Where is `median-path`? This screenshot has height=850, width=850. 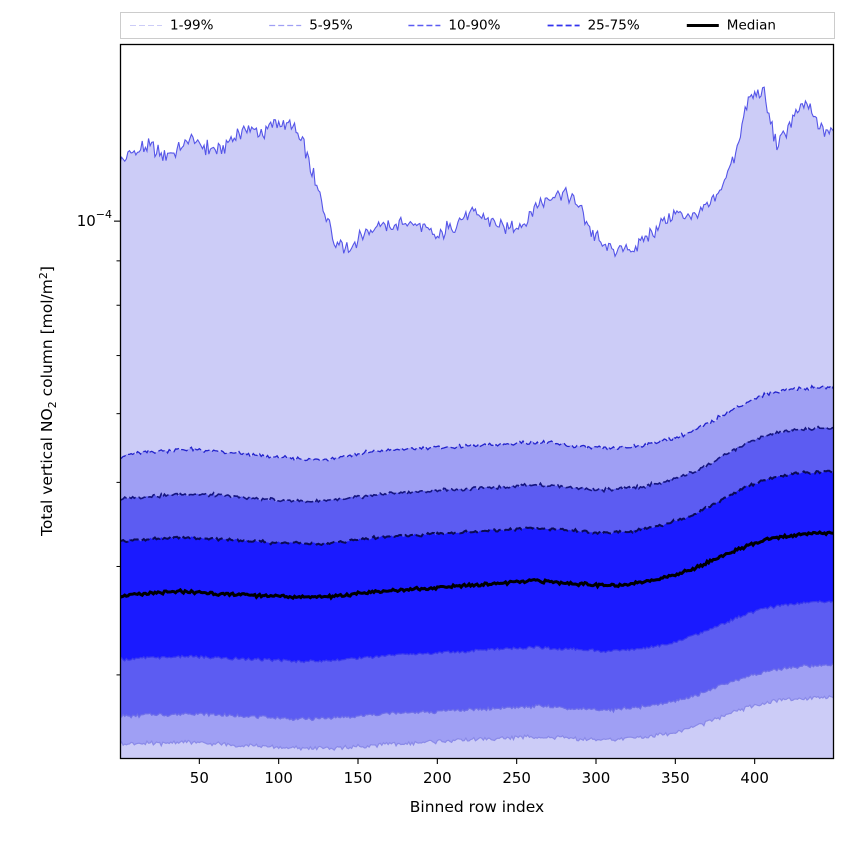
median-path is located at coordinates (477, 565).